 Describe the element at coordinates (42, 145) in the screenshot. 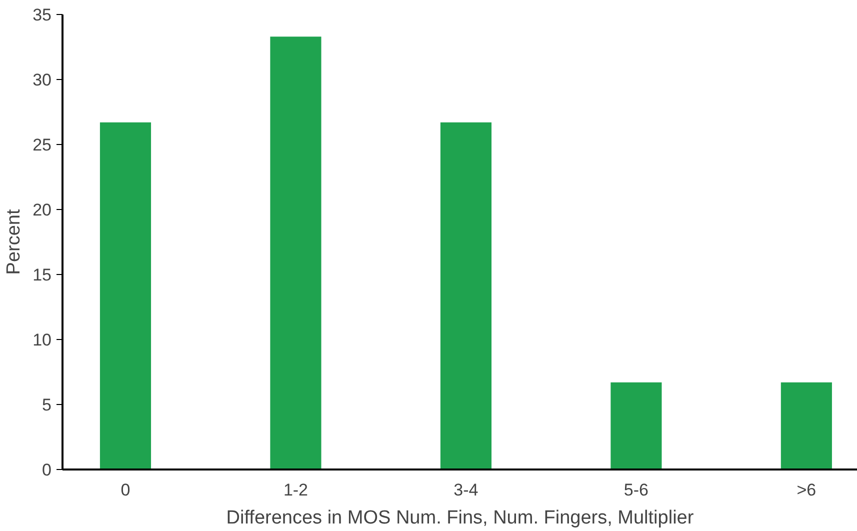

I see `y-tick-label: 25` at that location.